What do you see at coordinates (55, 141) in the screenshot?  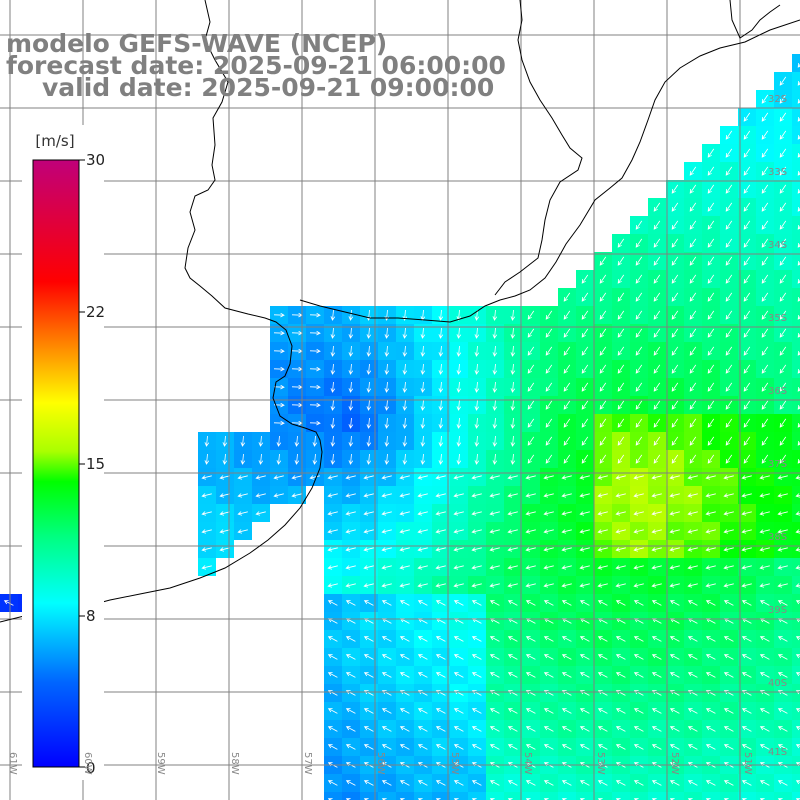 I see `colorbar-unit-label: [m/s]` at bounding box center [55, 141].